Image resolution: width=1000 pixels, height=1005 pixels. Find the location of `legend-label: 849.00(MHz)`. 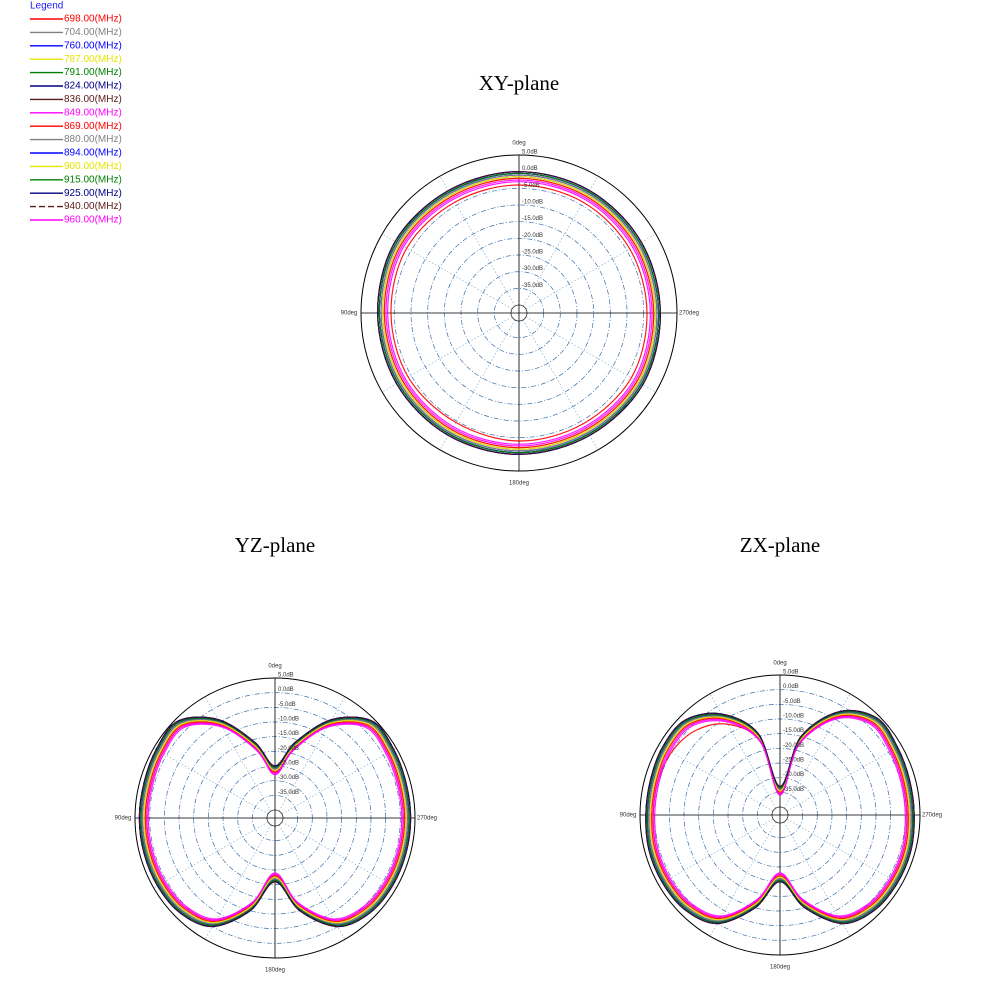

legend-label: 849.00(MHz) is located at coordinates (93, 112).